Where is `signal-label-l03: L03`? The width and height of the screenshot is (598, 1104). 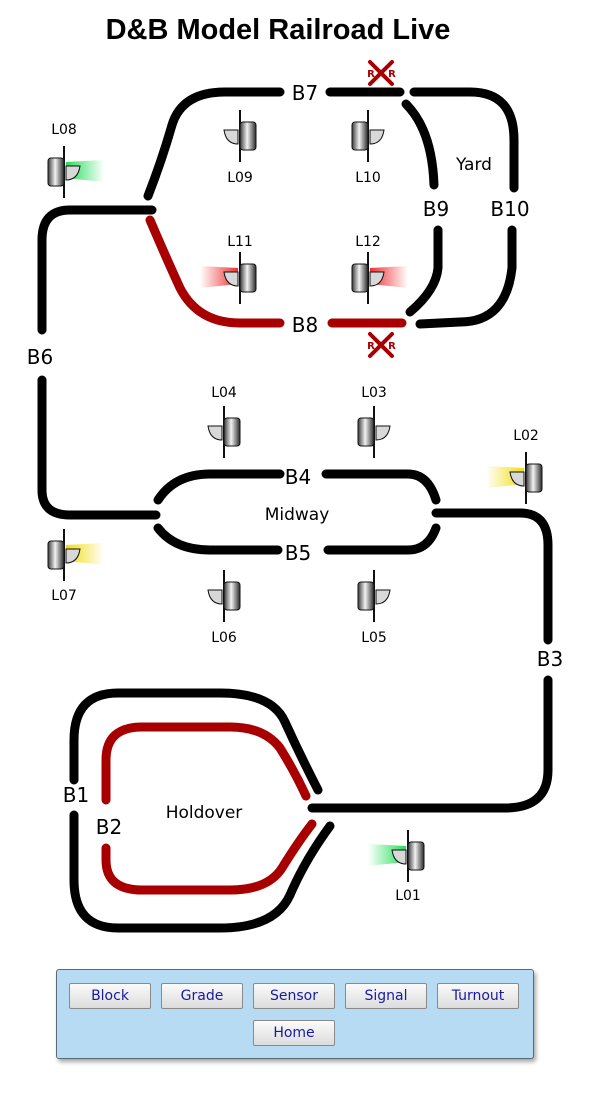 signal-label-l03: L03 is located at coordinates (374, 393).